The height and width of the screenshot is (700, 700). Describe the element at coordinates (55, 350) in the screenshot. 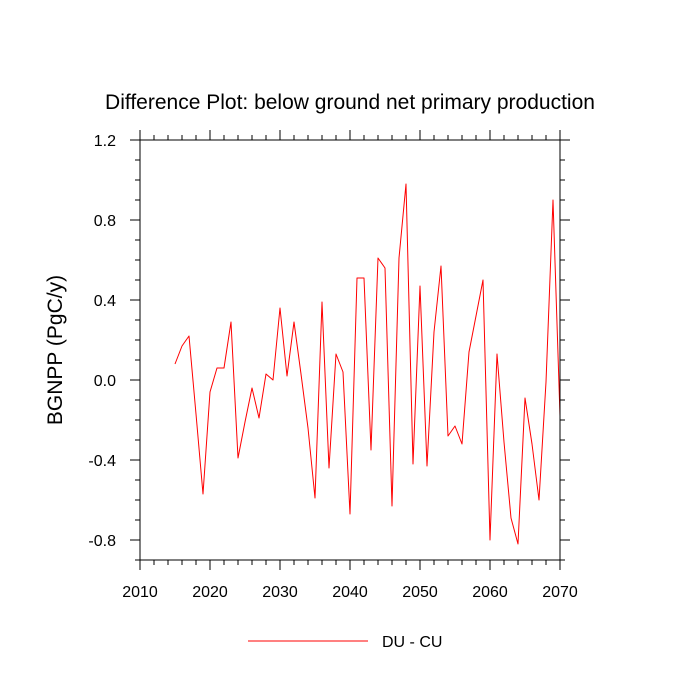

I see `y-axis-label: BGNPP (PgC/y)` at that location.